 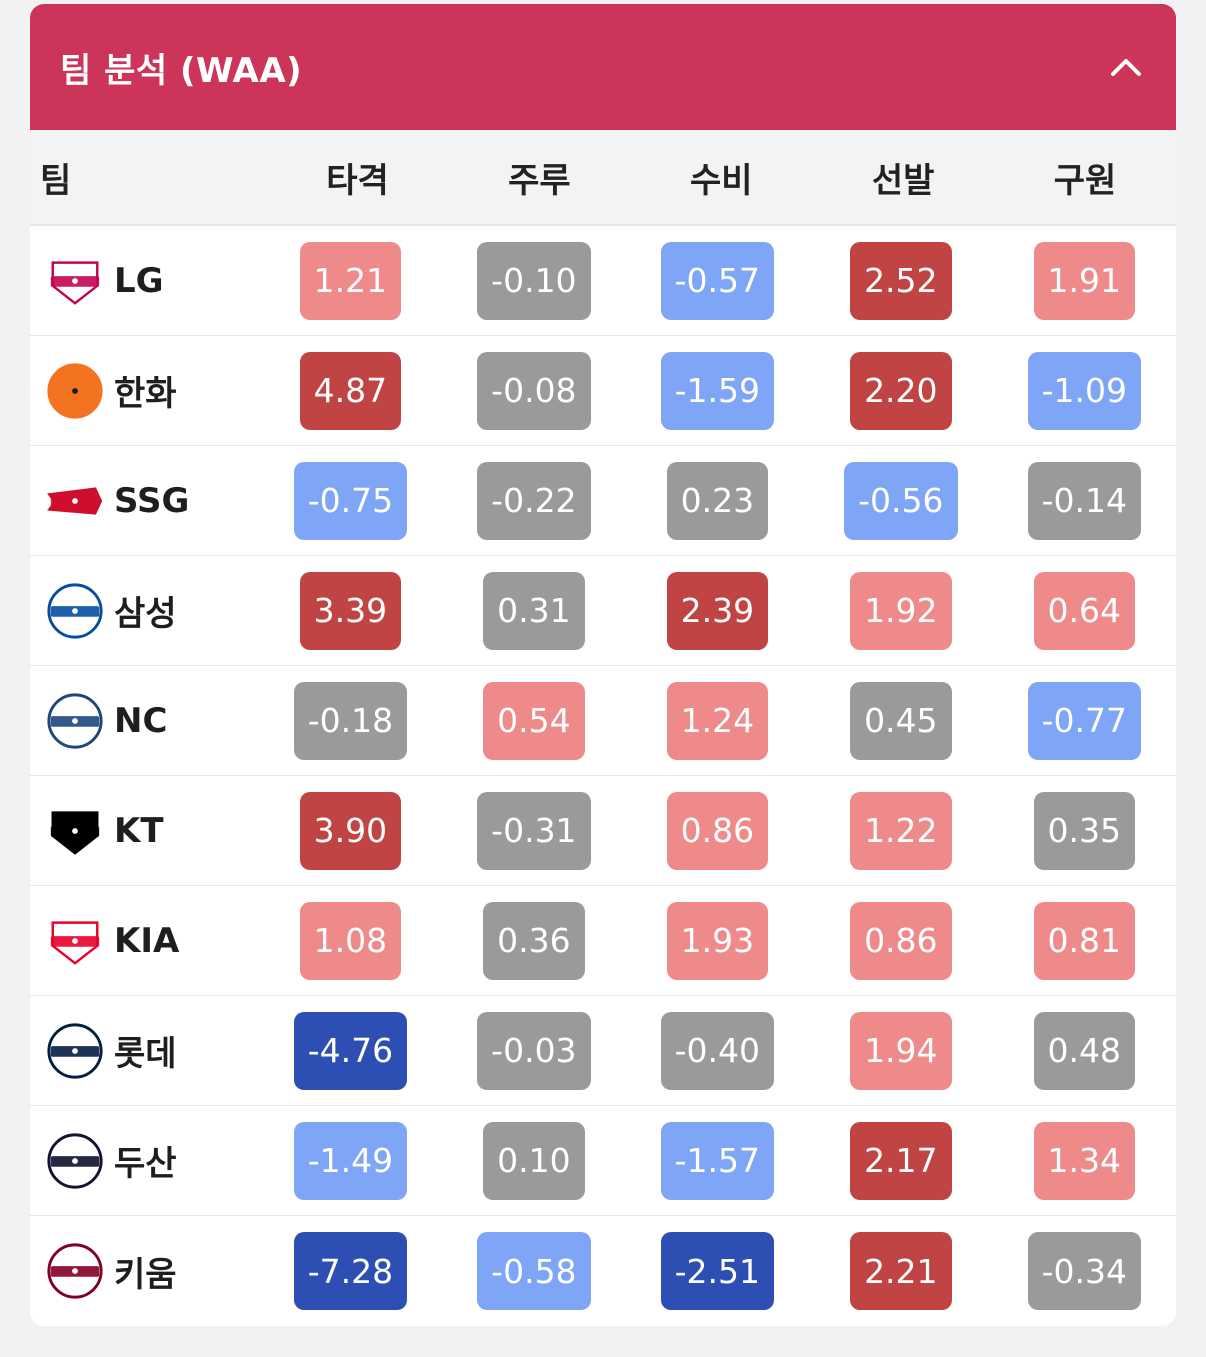 I want to click on cell-batting: -4.76, so click(x=350, y=1050).